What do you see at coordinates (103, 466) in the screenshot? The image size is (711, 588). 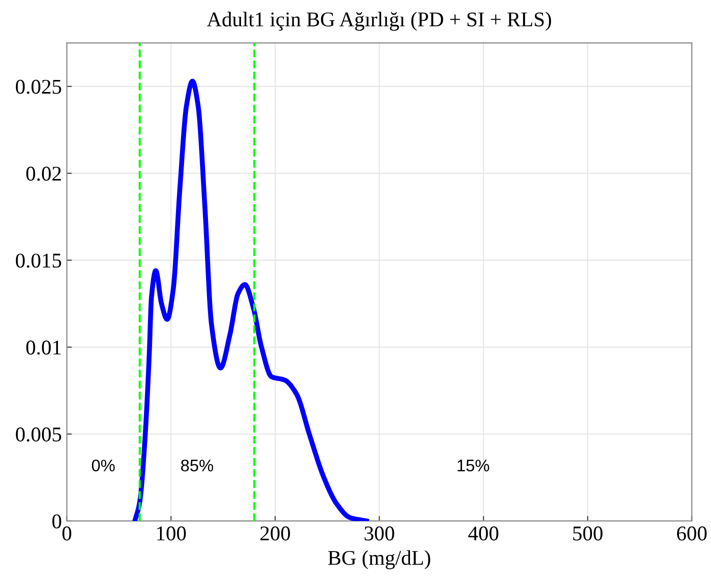 I see `annotation: 0%` at bounding box center [103, 466].